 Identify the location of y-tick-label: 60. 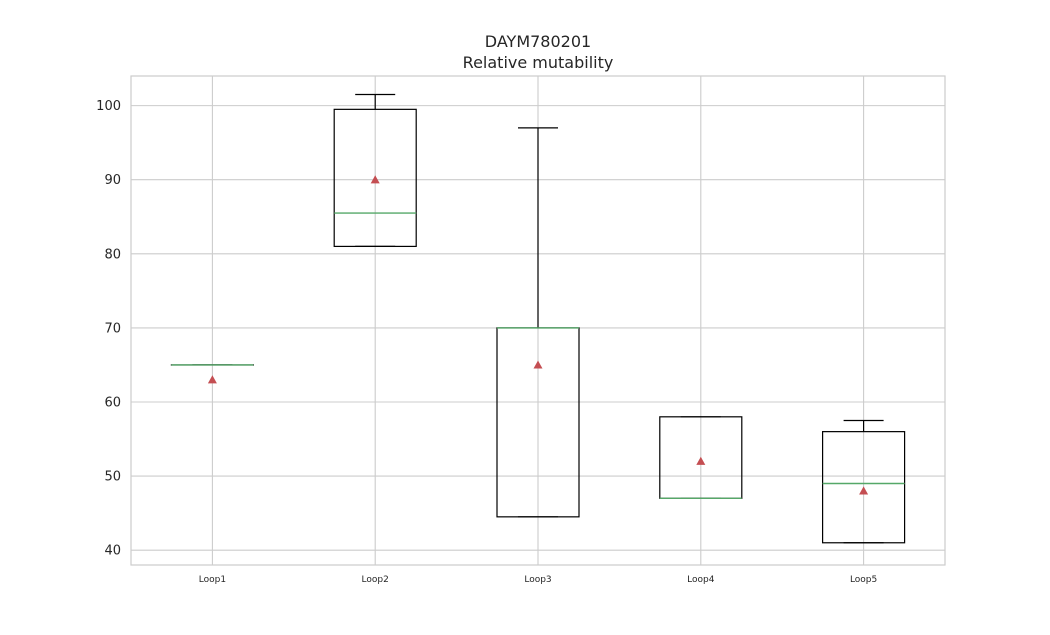
(112, 403).